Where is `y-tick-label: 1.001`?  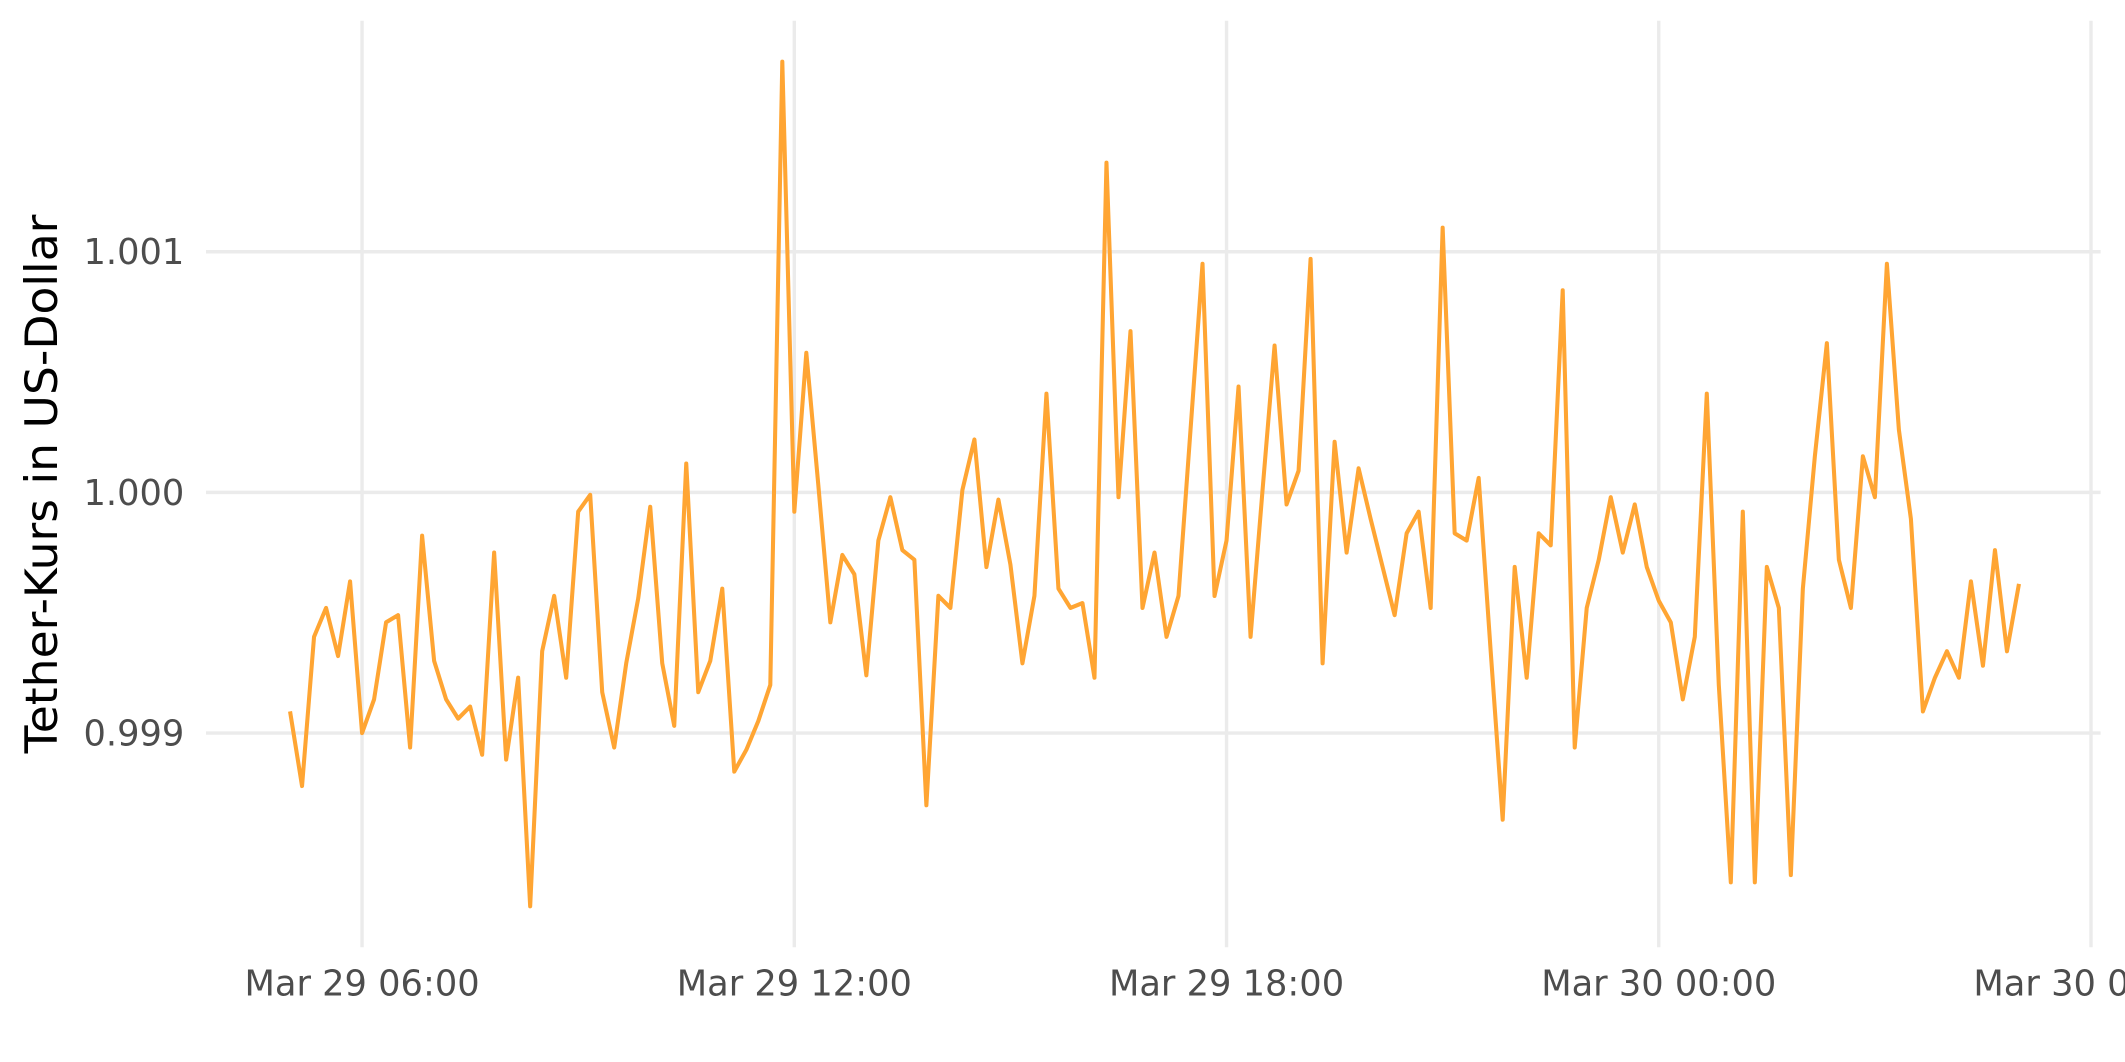 y-tick-label: 1.001 is located at coordinates (133, 252).